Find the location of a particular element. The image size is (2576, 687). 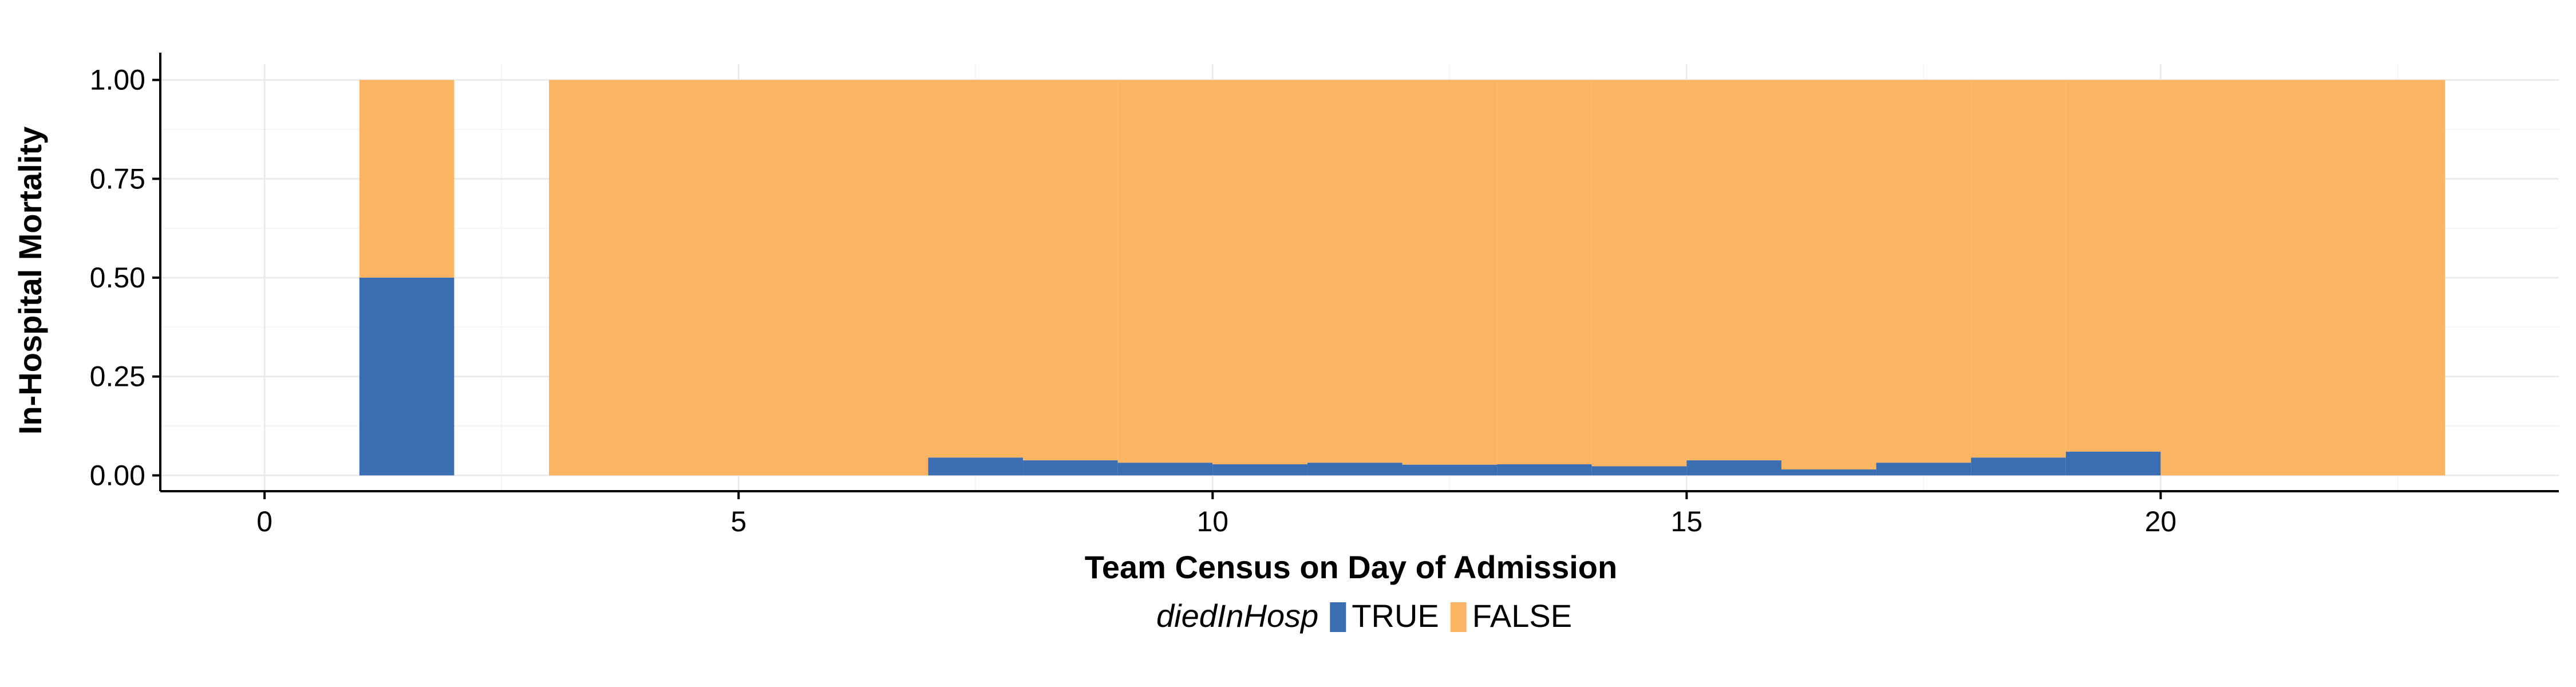

x-axis-label: Team Census on Day of Admission is located at coordinates (1351, 567).